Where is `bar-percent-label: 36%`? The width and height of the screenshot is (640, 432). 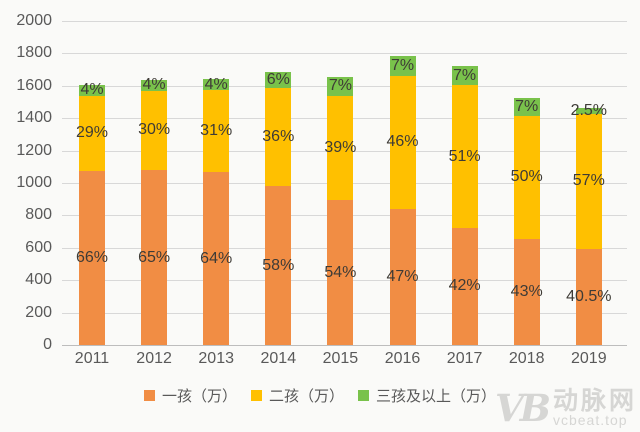
bar-percent-label: 36% is located at coordinates (278, 136).